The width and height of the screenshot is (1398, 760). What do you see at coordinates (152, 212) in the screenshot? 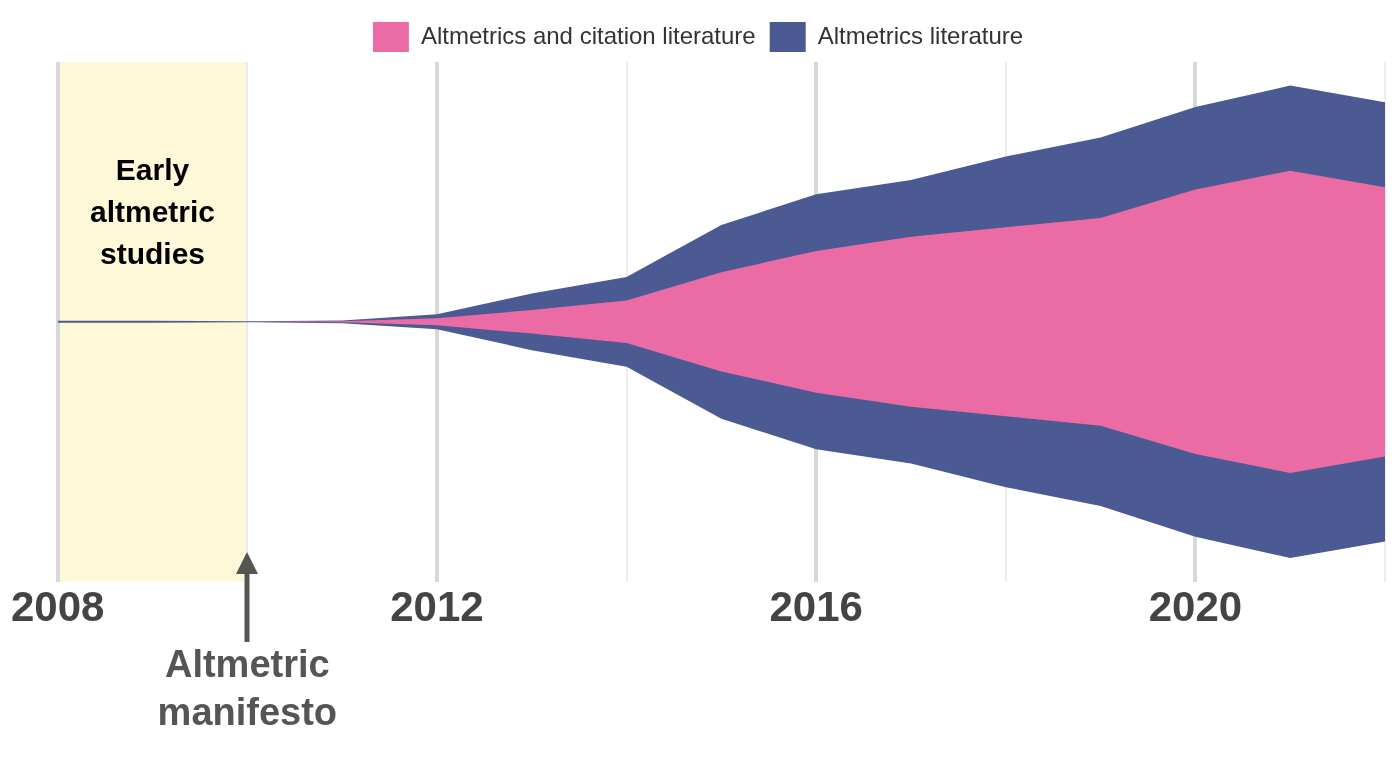
I see `band-label: Early altmetric studies` at bounding box center [152, 212].